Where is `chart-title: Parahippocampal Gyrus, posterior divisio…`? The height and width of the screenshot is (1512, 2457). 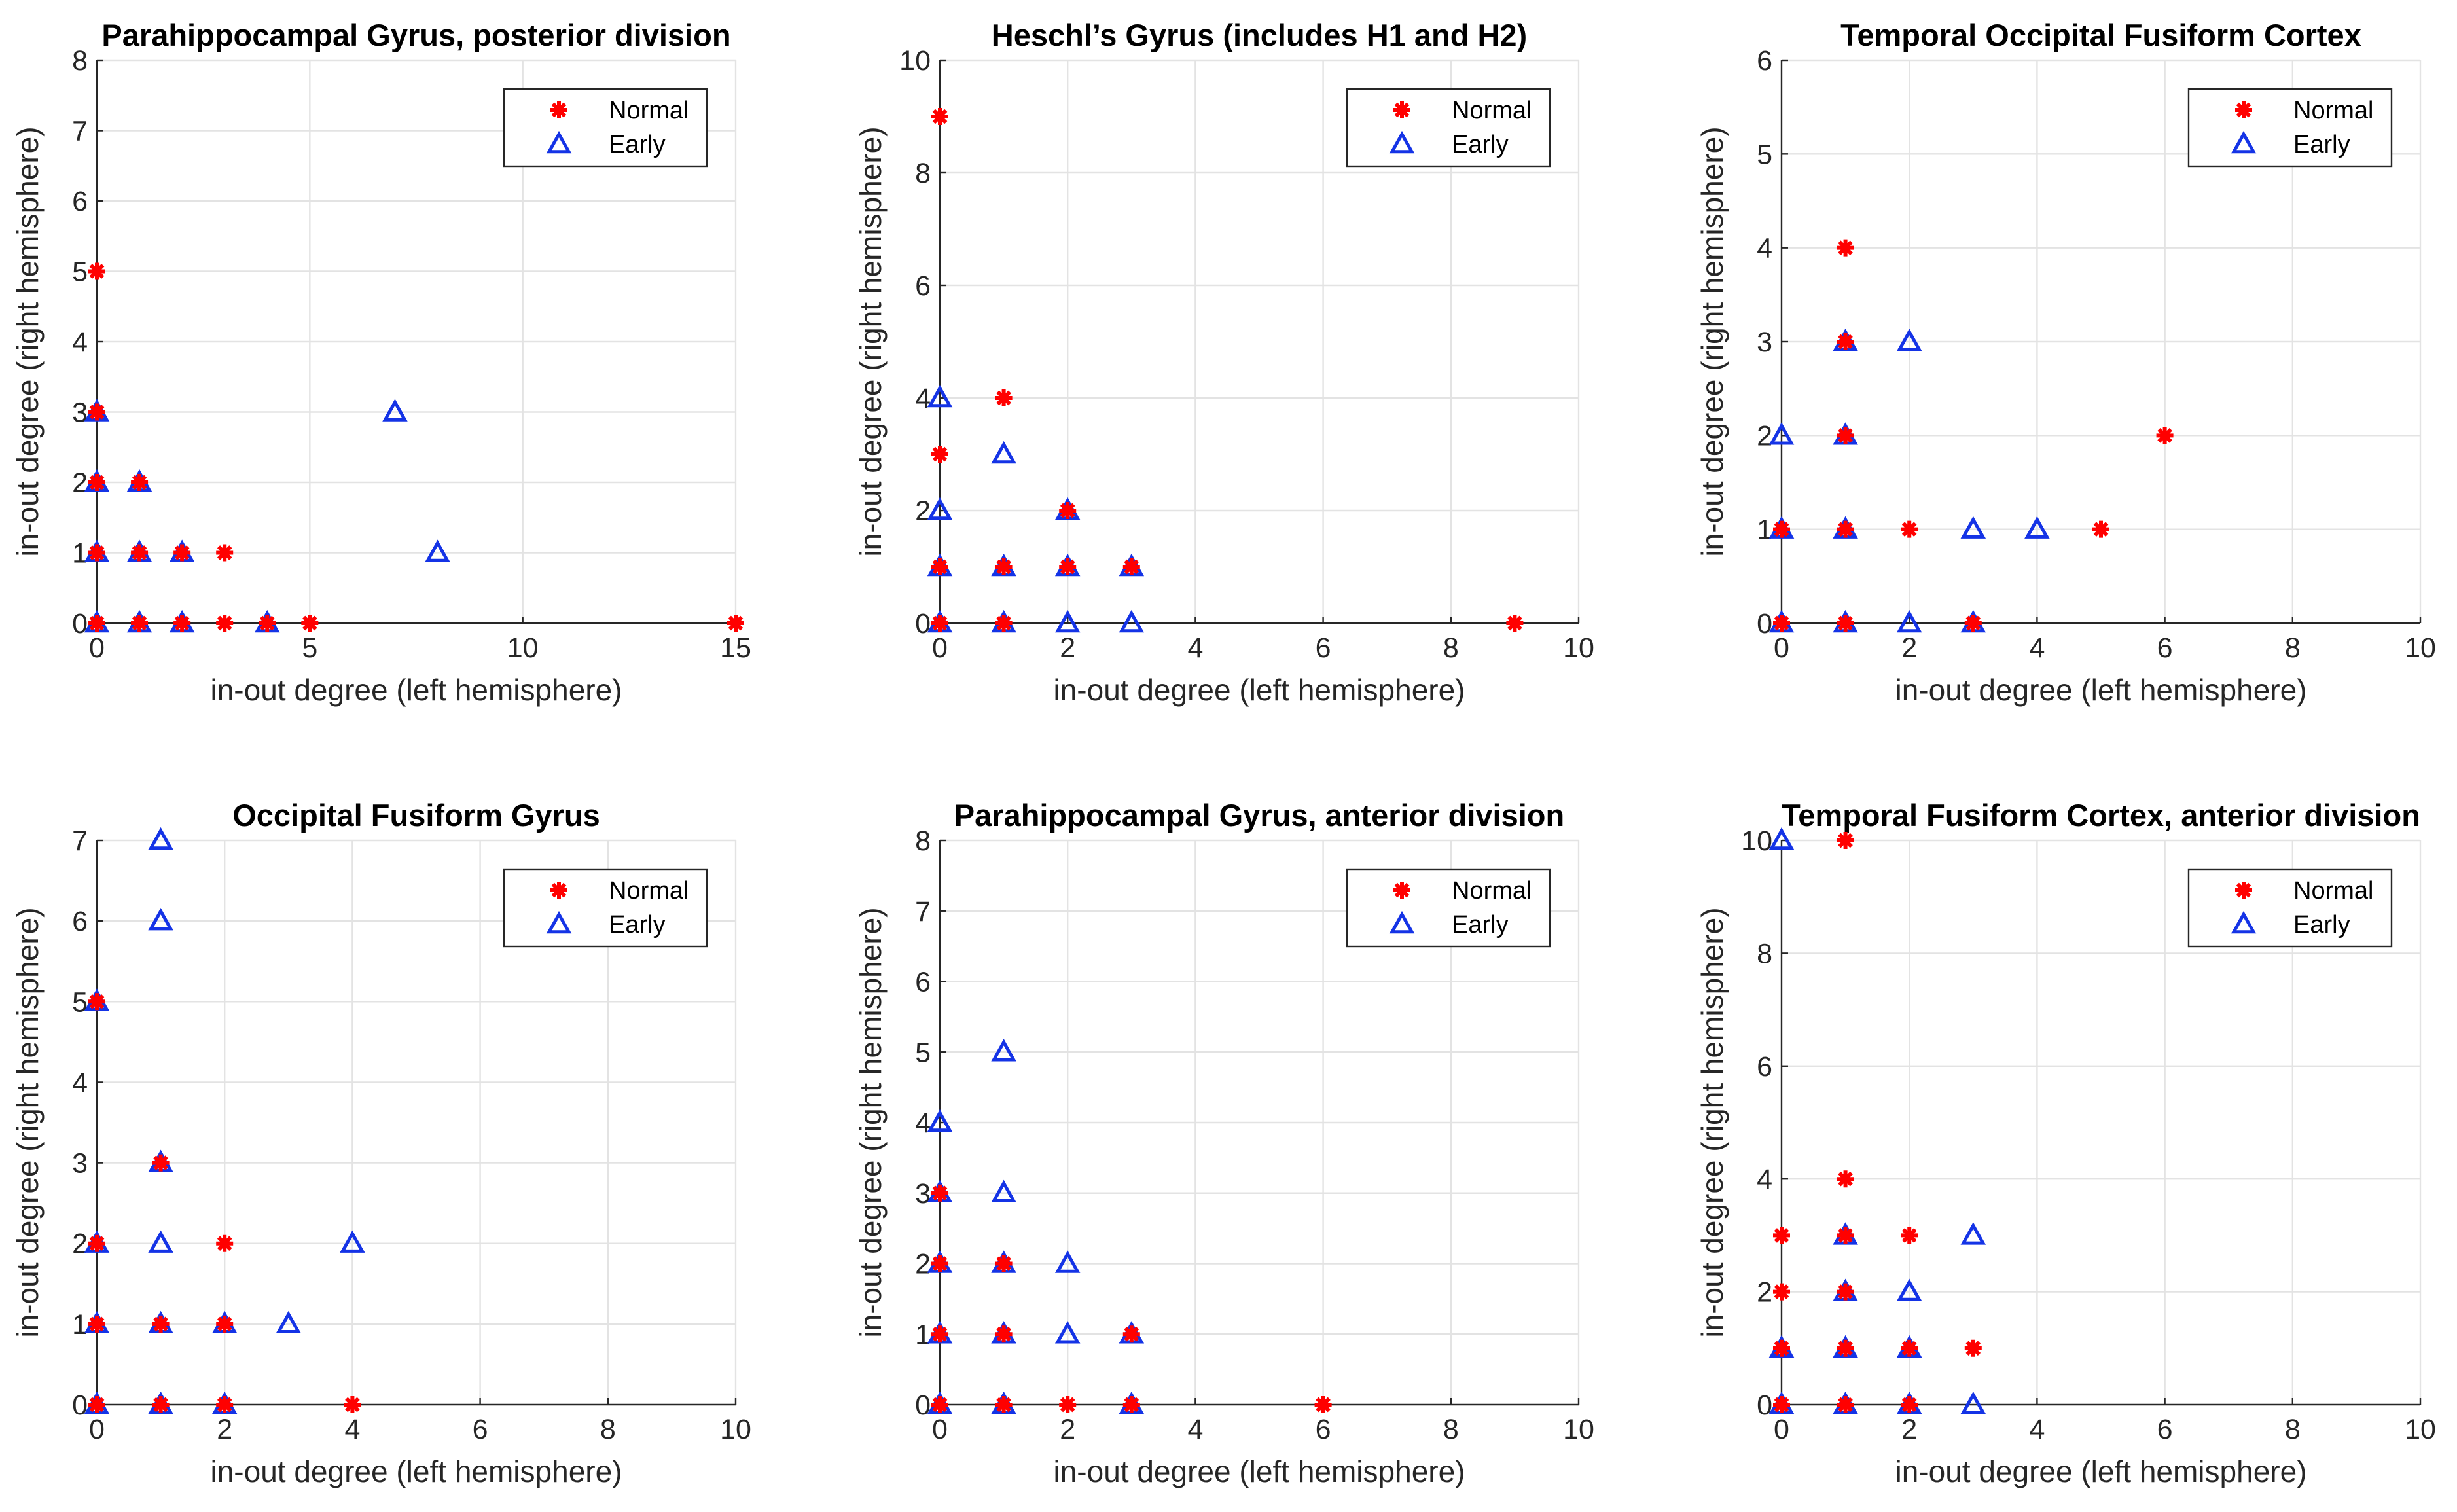
chart-title: Parahippocampal Gyrus, posterior divisio… is located at coordinates (415, 35).